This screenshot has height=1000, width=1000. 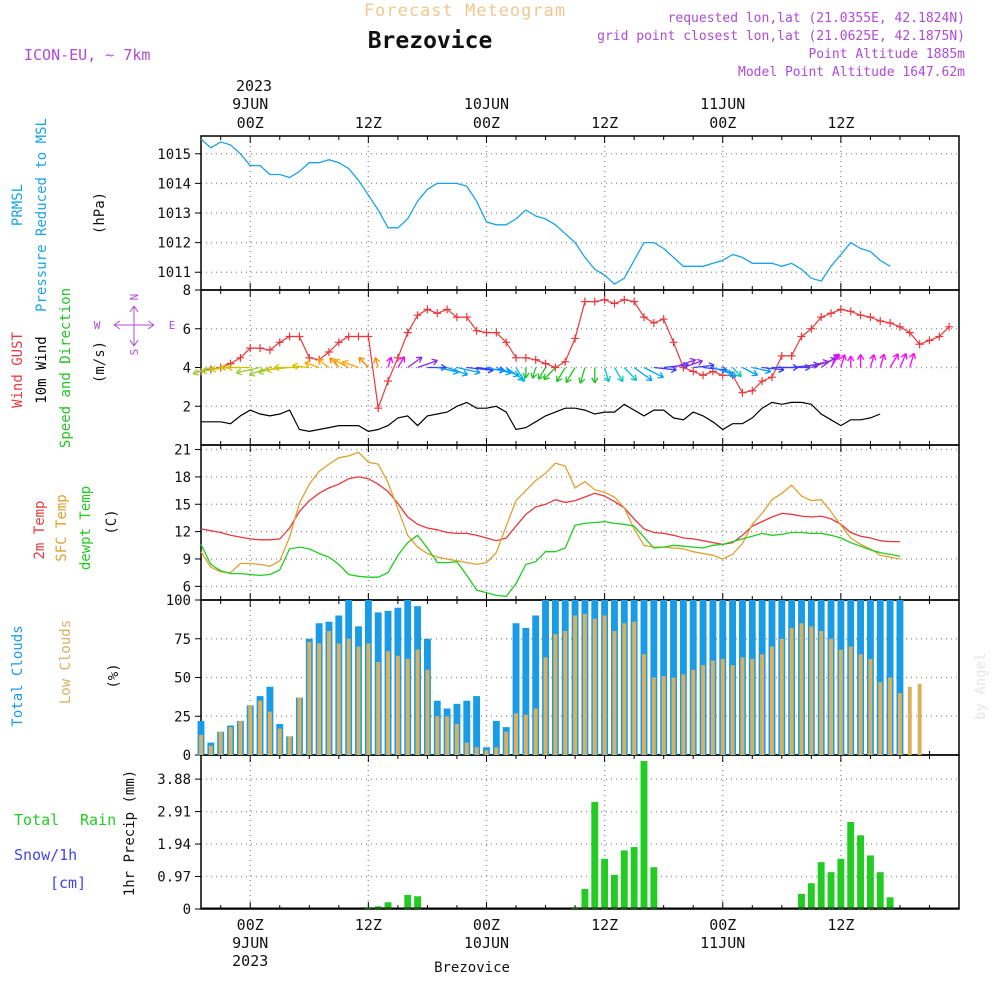 I want to click on ytick-label: 1011, so click(x=174, y=273).